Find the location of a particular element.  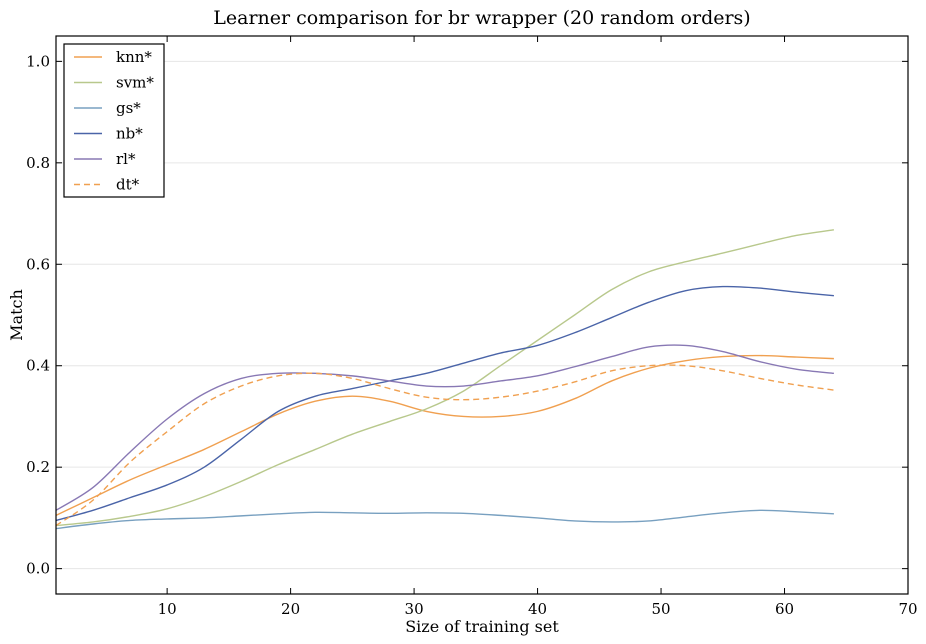

series-line-gs is located at coordinates (444, 519).